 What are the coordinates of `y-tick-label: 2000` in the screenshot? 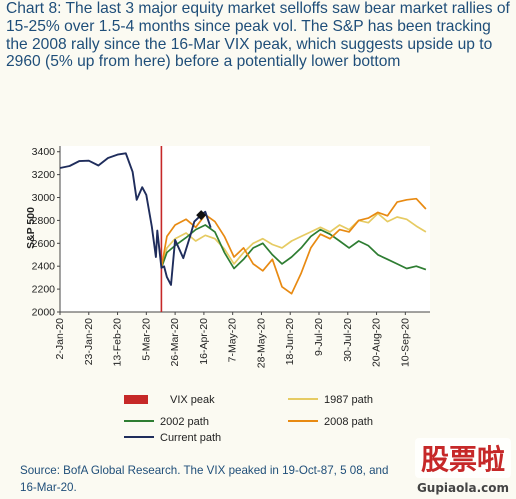 It's located at (44, 313).